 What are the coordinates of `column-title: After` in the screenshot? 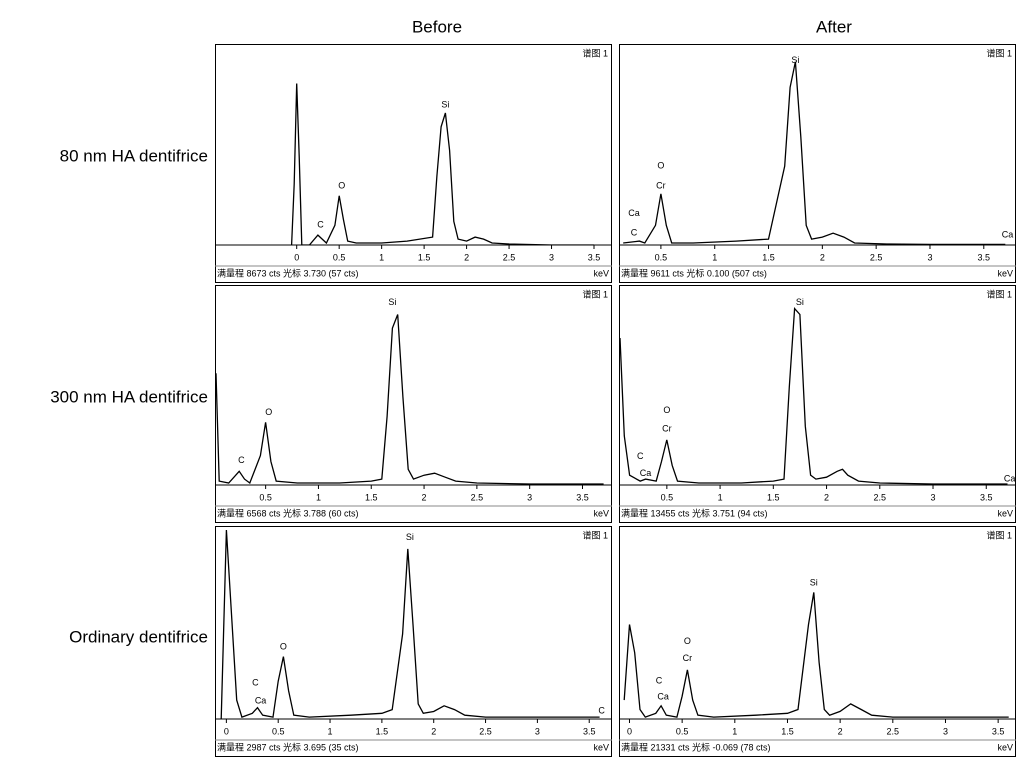 It's located at (834, 26).